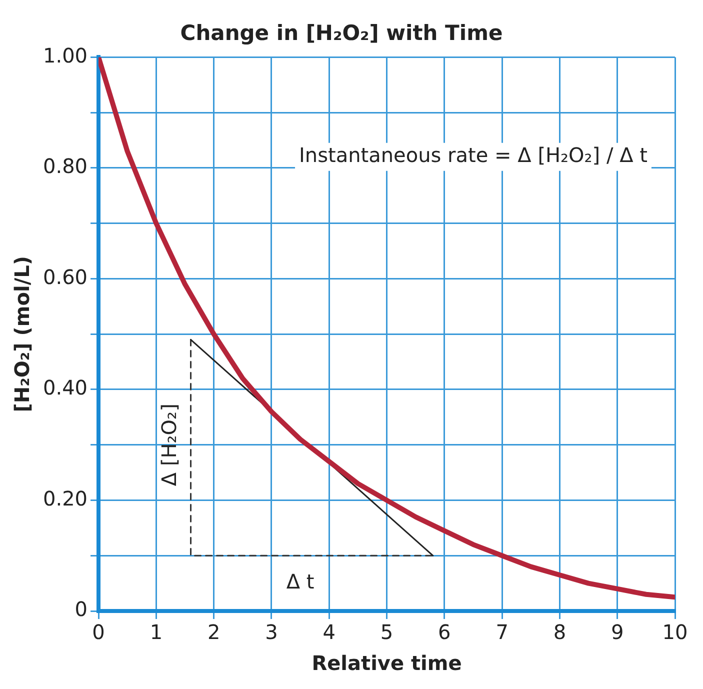  What do you see at coordinates (22, 334) in the screenshot?
I see `y-axis-title: [H₂O₂] (mol/L)` at bounding box center [22, 334].